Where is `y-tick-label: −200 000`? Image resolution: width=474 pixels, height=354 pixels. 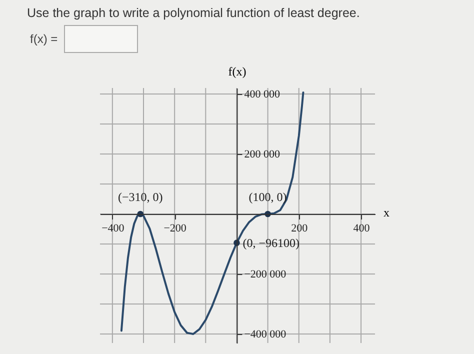
y-tick-label: −200 000 is located at coordinates (265, 274).